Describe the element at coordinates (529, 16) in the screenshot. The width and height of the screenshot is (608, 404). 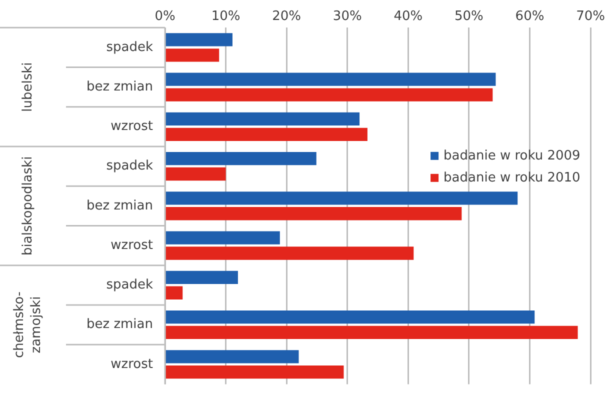
I see `x-tick-label: 60%` at that location.